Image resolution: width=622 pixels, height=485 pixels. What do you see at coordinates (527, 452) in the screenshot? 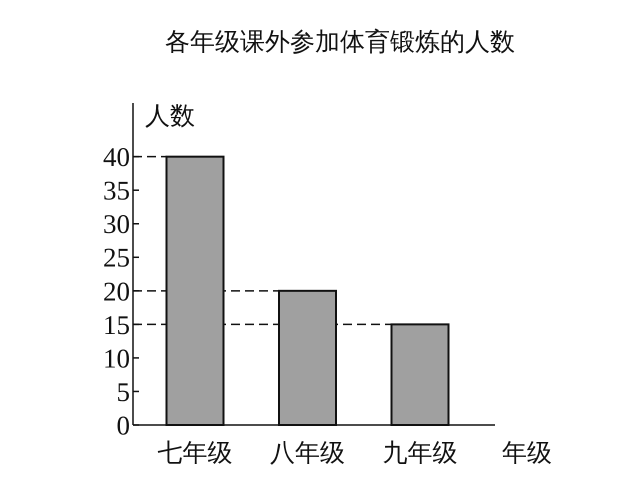
I see `x-axis-title: 年级` at bounding box center [527, 452].